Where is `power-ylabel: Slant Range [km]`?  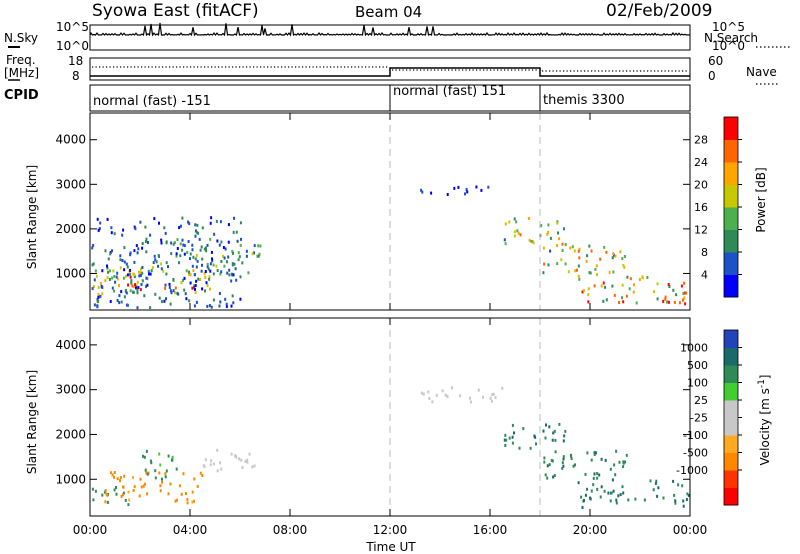 power-ylabel: Slant Range [km] is located at coordinates (32, 217).